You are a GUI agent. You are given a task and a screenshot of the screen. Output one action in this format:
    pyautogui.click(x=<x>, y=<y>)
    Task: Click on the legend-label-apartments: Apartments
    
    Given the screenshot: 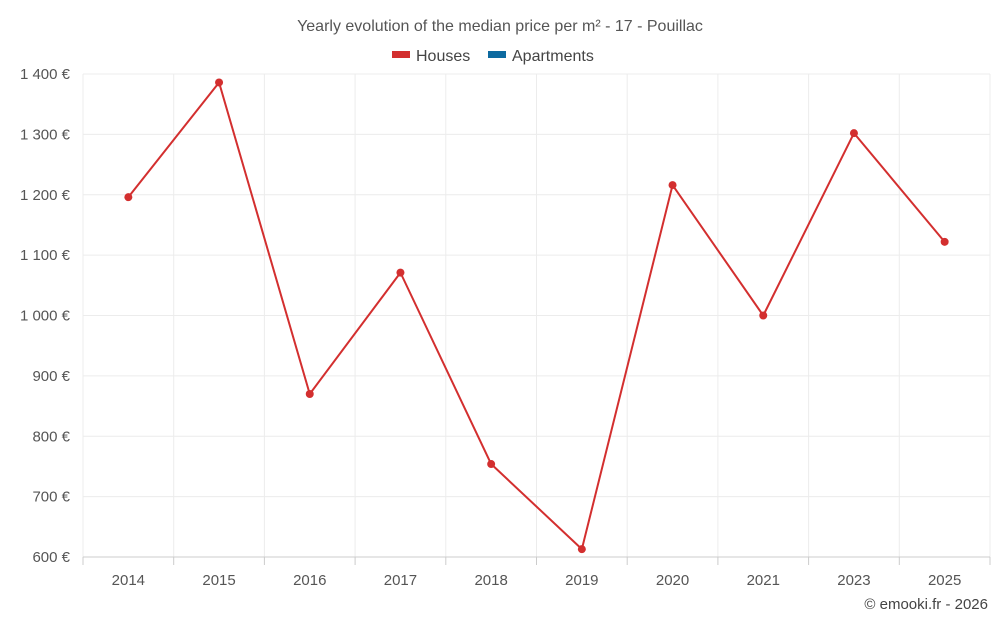 What is the action you would take?
    pyautogui.click(x=553, y=56)
    